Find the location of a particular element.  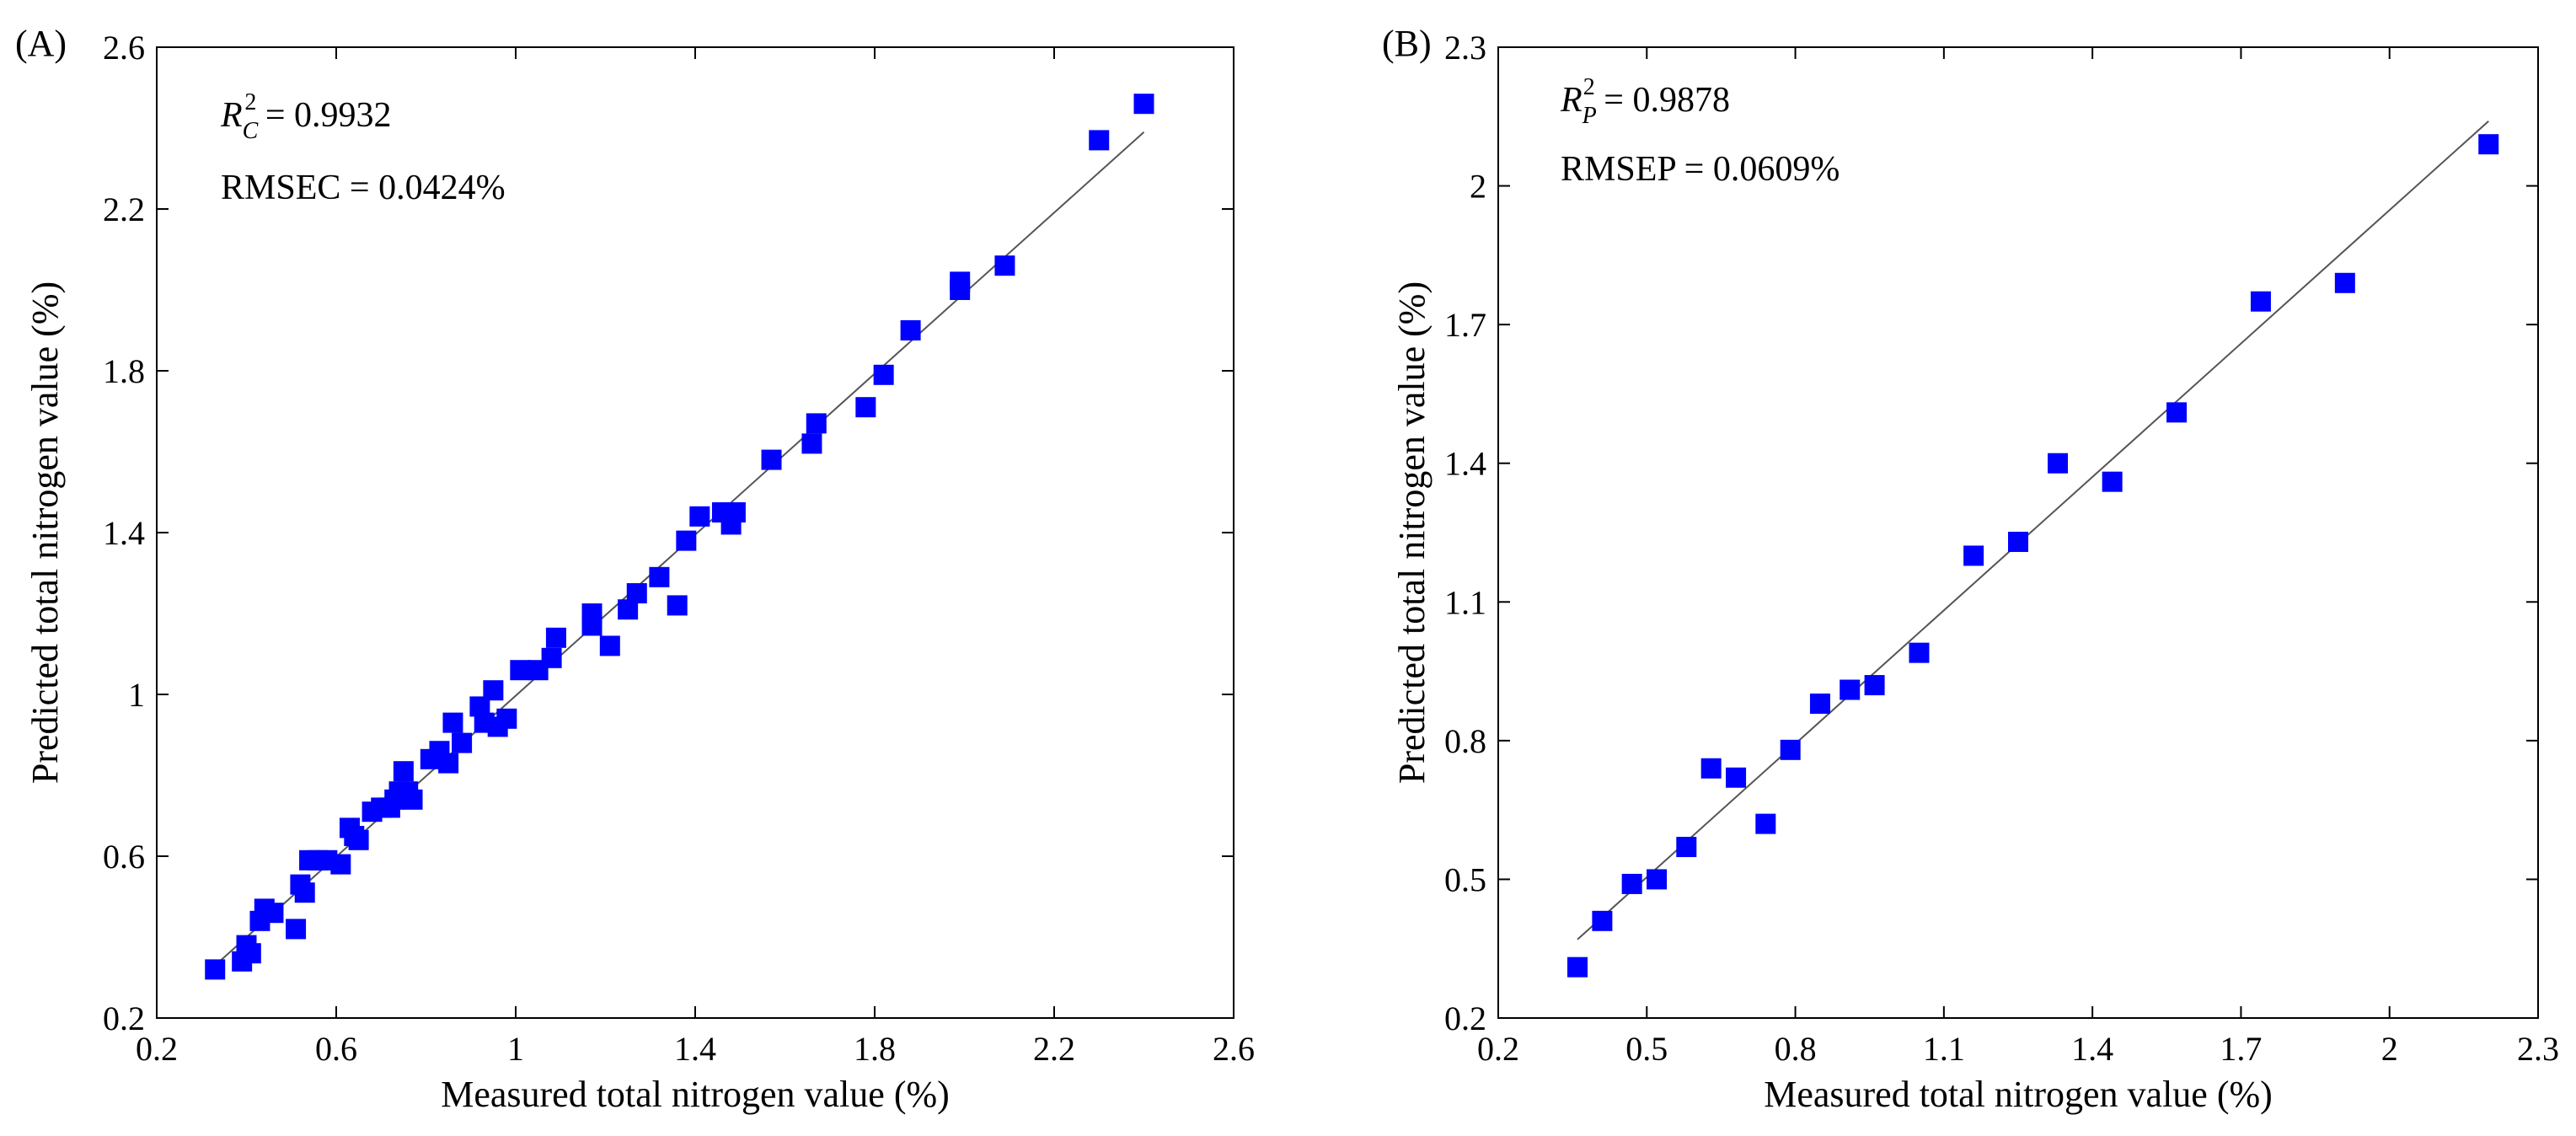

rmse-annotation: RMSEC = 0.0424% is located at coordinates (363, 188).